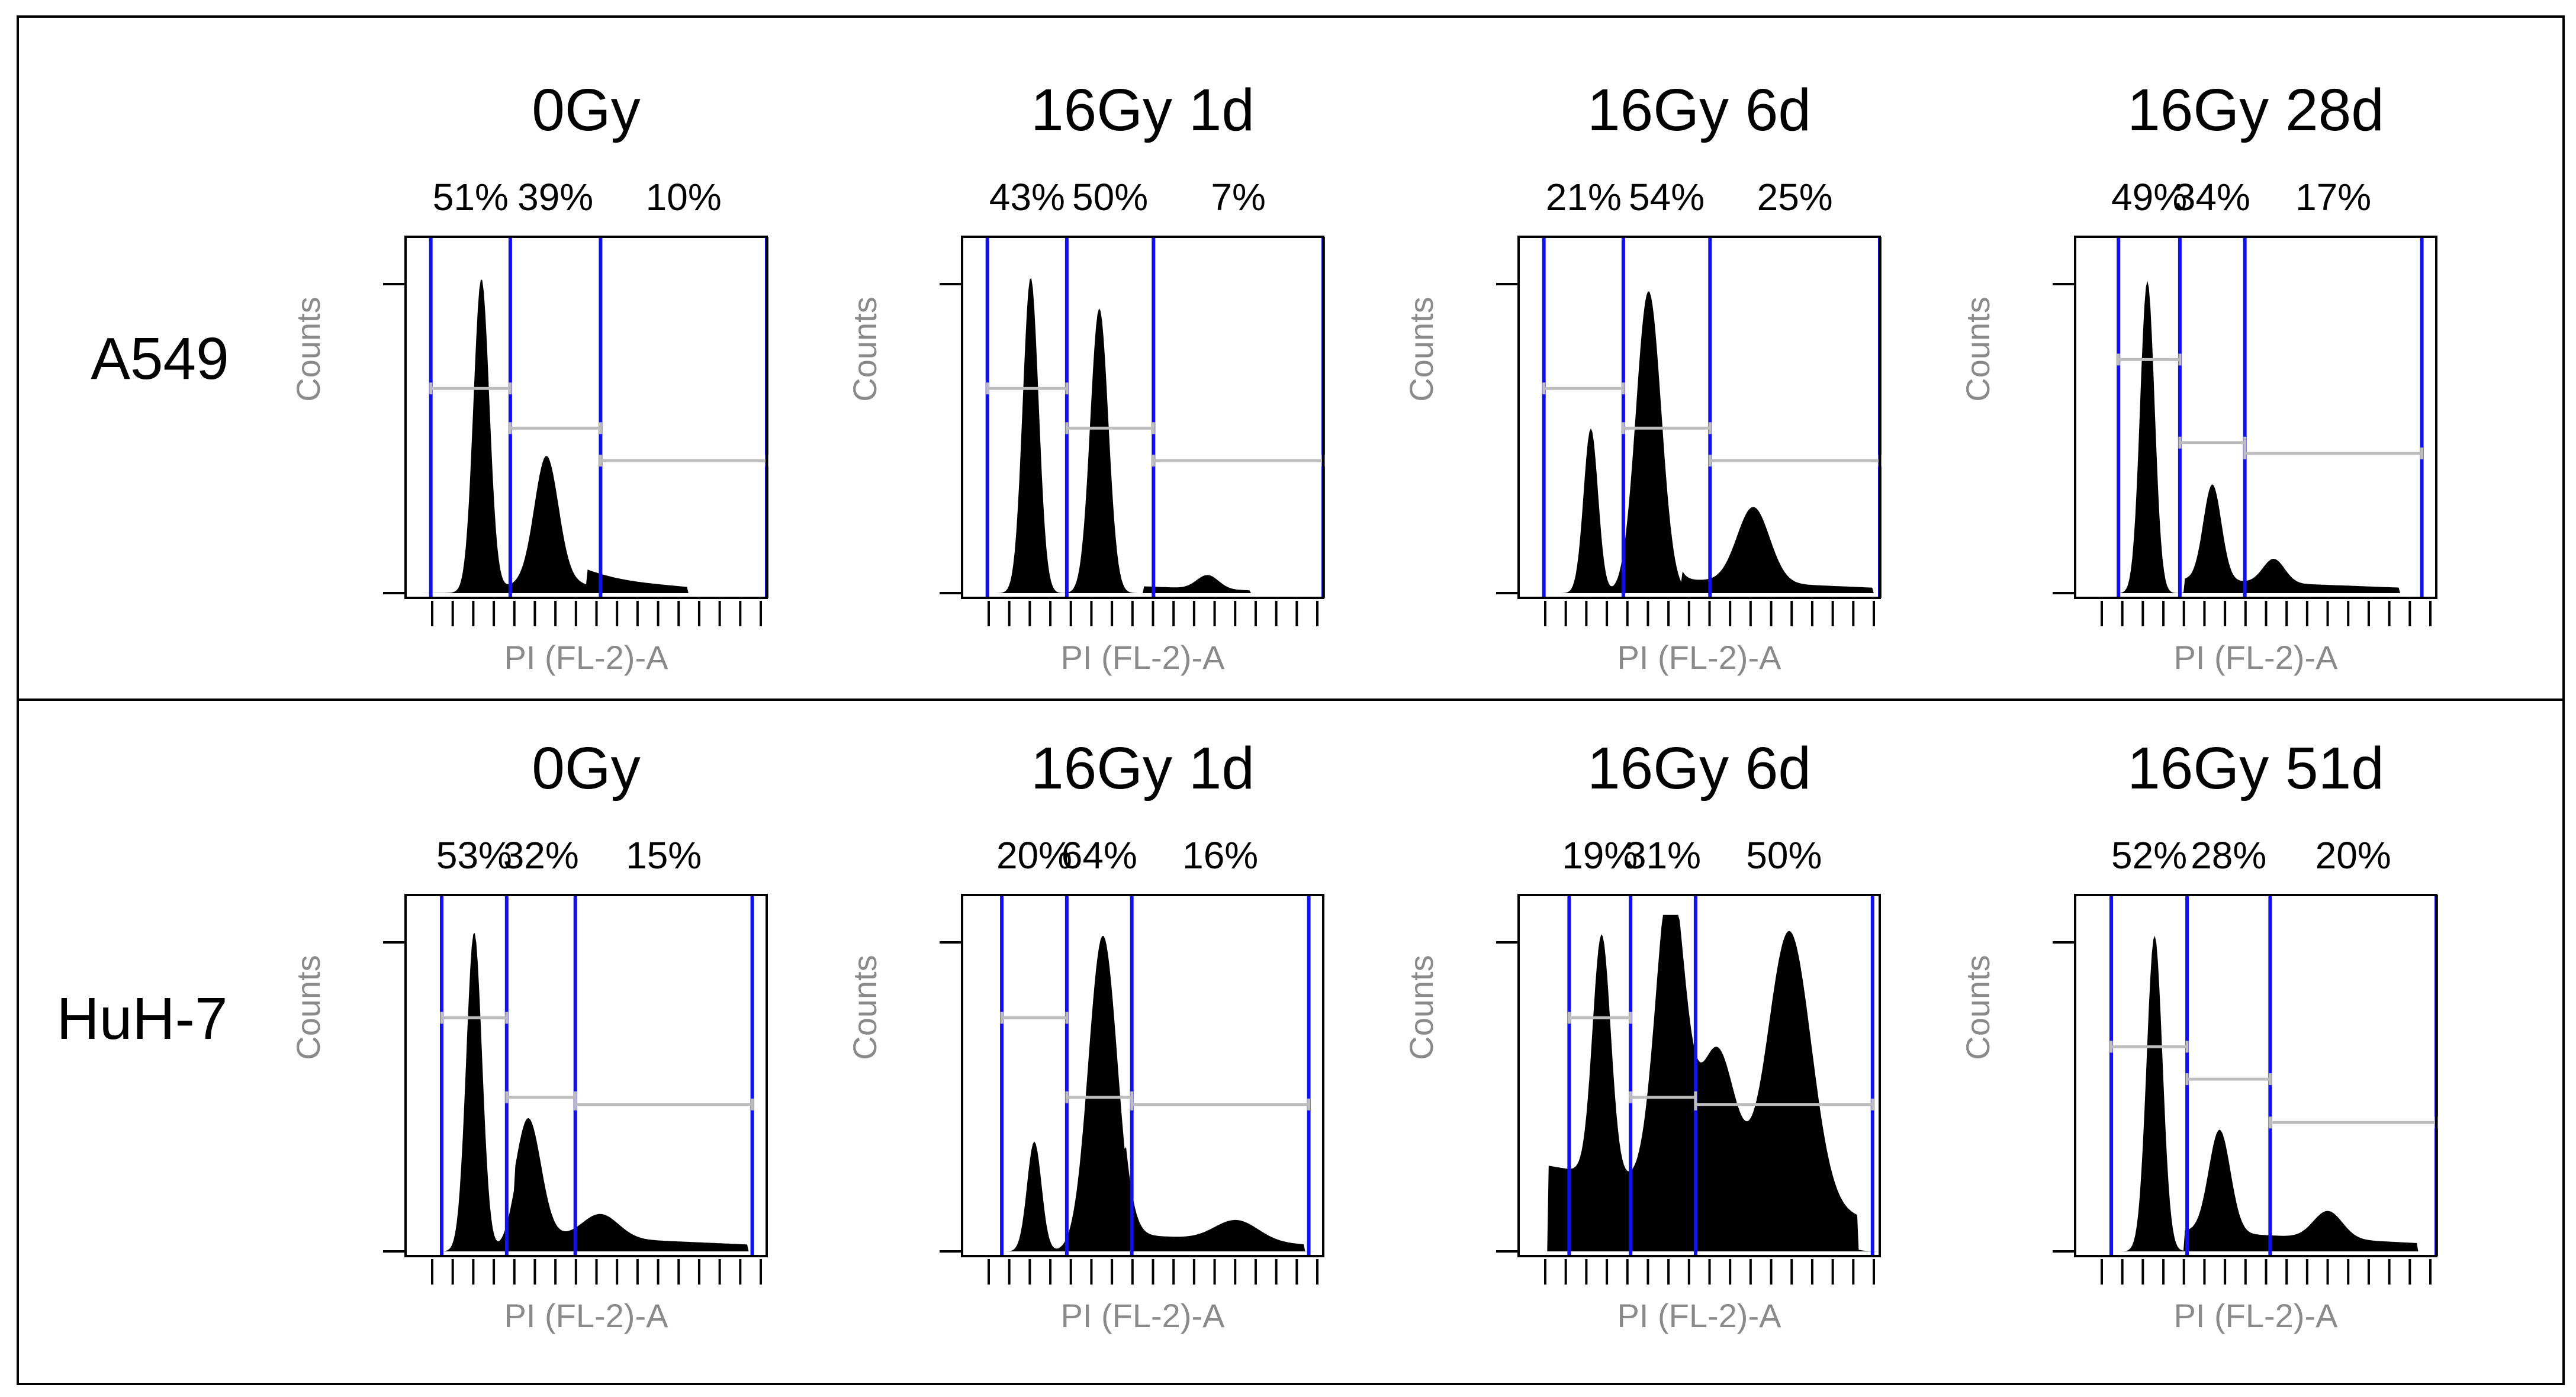  Describe the element at coordinates (142, 1019) in the screenshot. I see `row-label-huh7: HuH-7` at that location.